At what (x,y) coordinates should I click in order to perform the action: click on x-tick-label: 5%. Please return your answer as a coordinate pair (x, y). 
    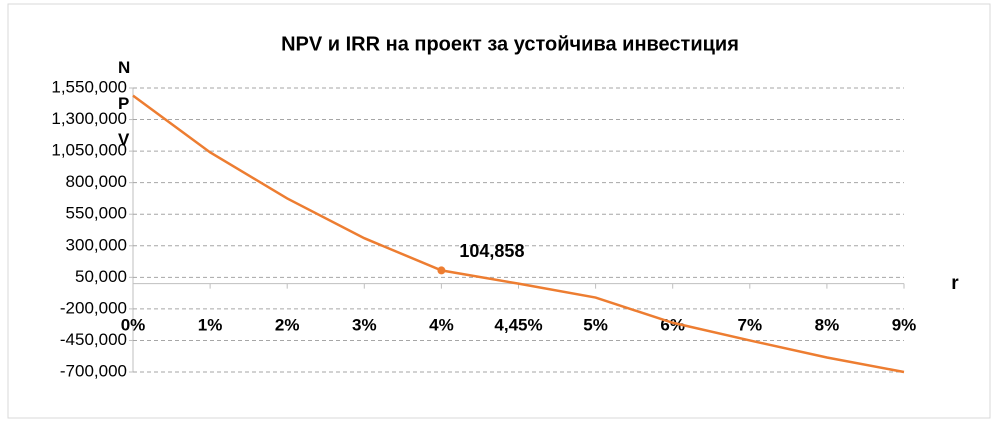
    Looking at the image, I should click on (595, 324).